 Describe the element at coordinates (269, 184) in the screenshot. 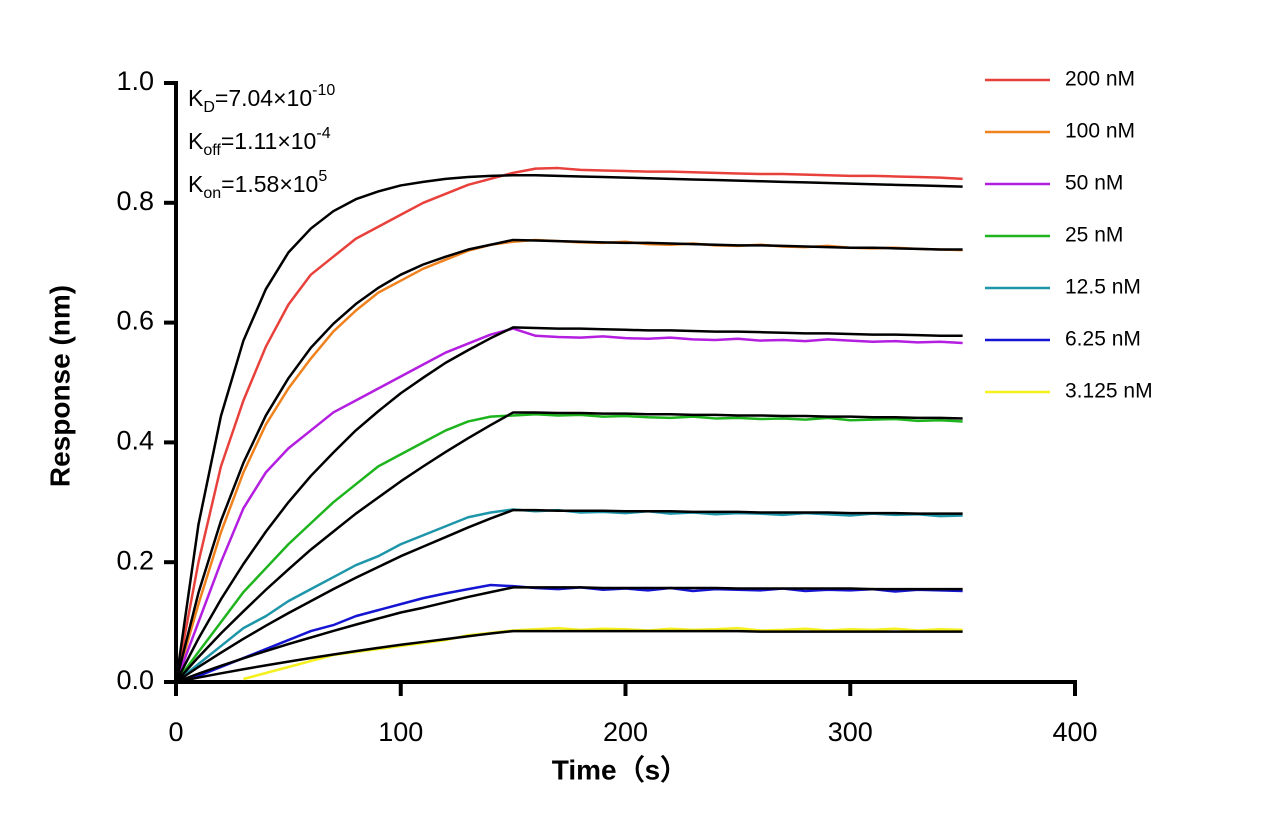

I see `annotation-text: =1.58×10` at that location.